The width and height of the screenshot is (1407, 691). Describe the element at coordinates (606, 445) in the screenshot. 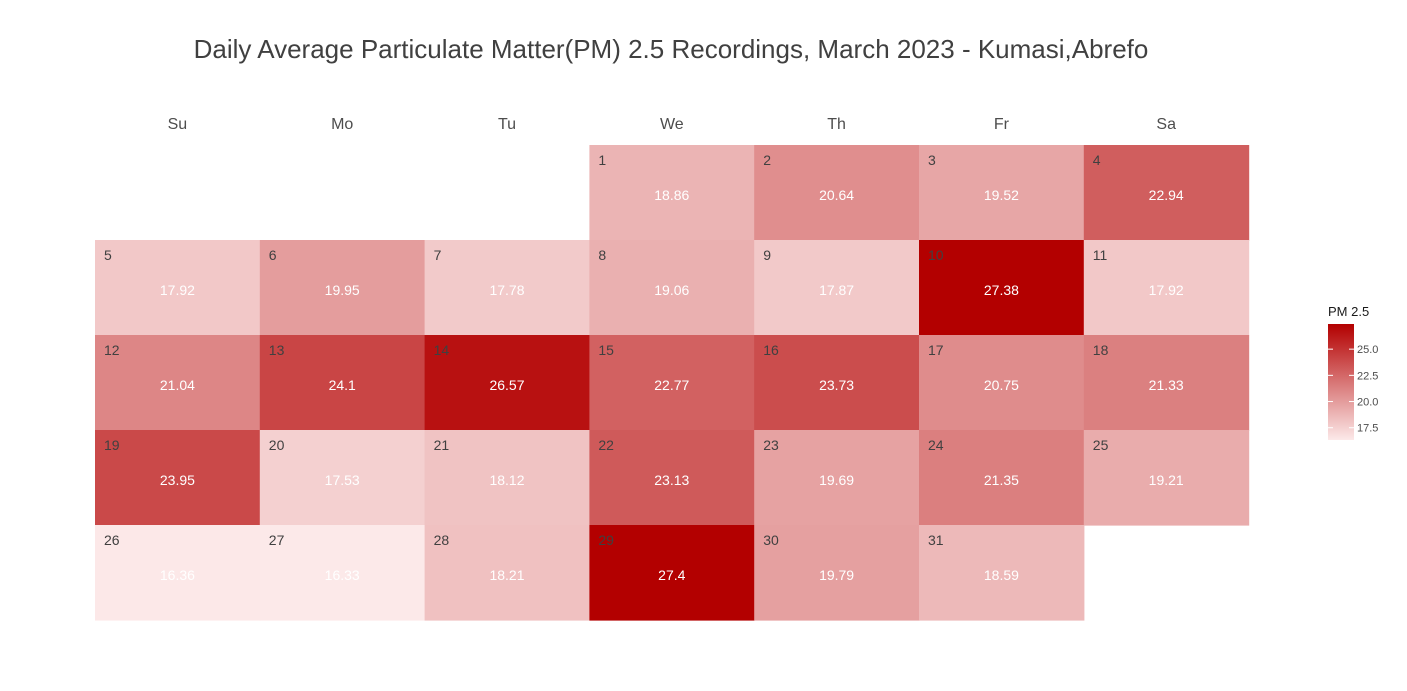

I see `day-number: 22` at that location.